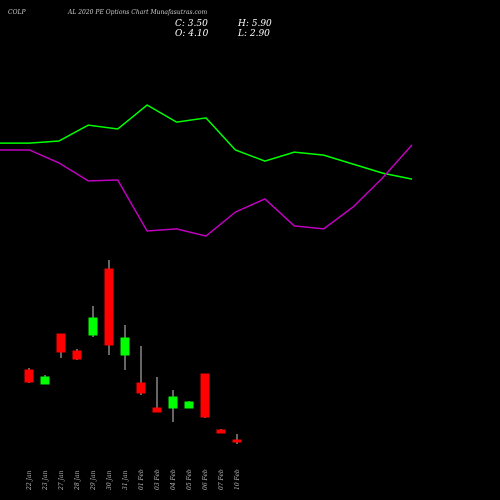 This screenshot has height=500, width=500. I want to click on x-tick-label: 01 Feb, so click(141, 479).